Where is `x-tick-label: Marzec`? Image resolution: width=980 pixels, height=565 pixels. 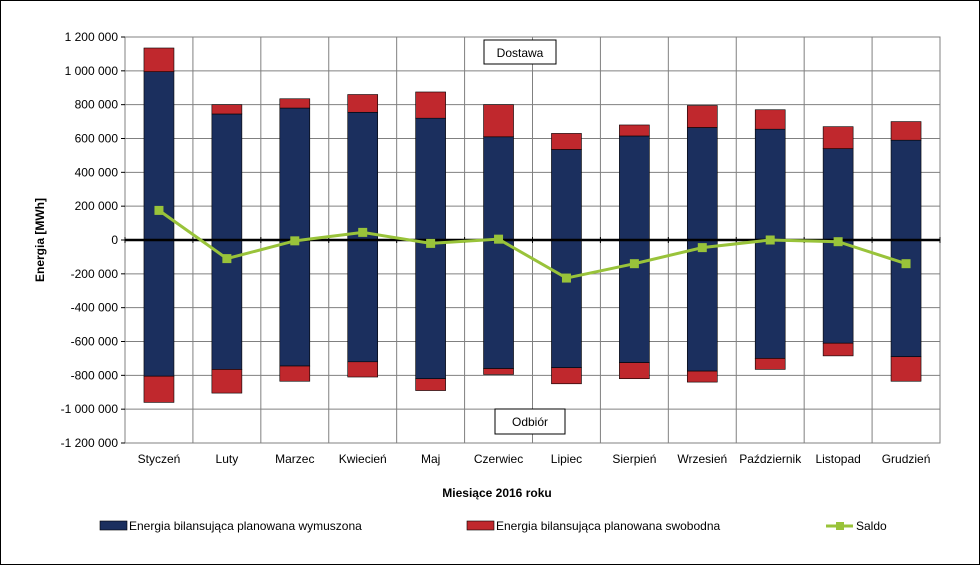
x-tick-label: Marzec is located at coordinates (294, 459).